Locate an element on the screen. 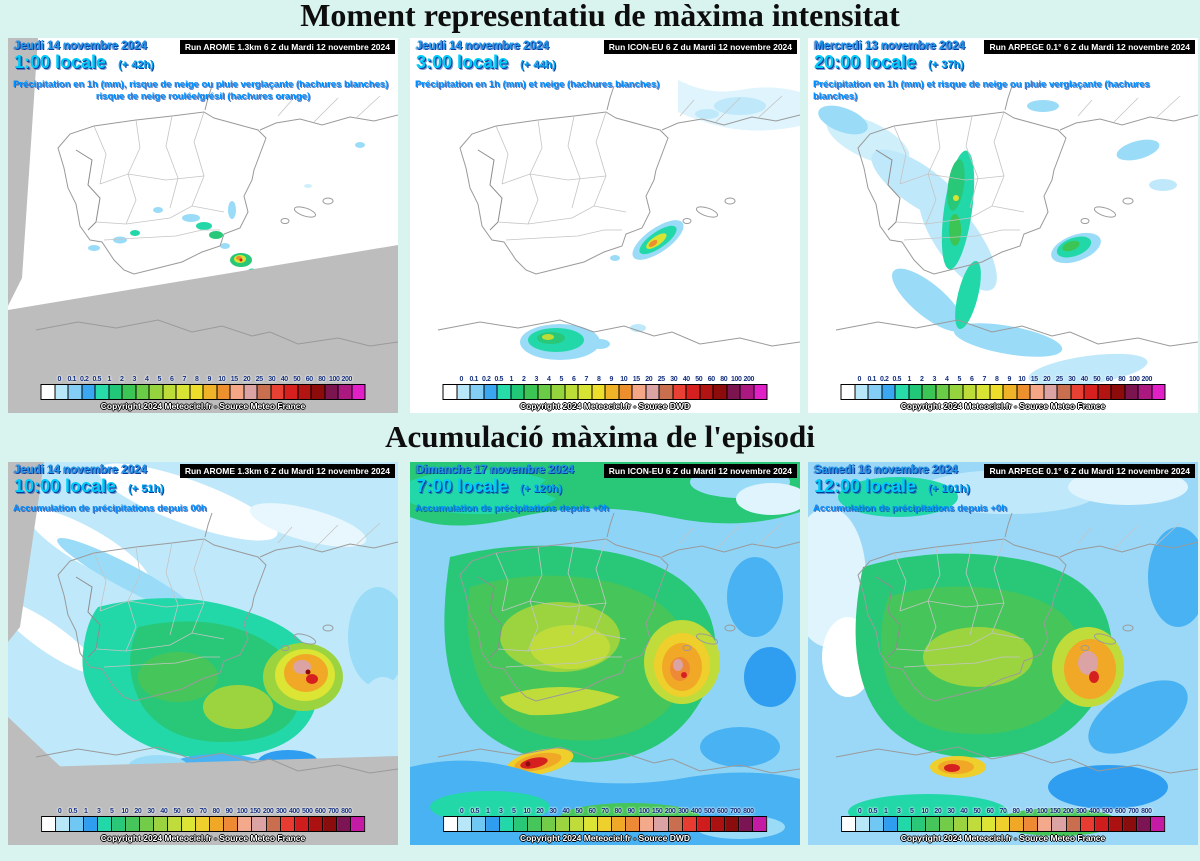  forecast-offset: (+ 51h) is located at coordinates (146, 489).